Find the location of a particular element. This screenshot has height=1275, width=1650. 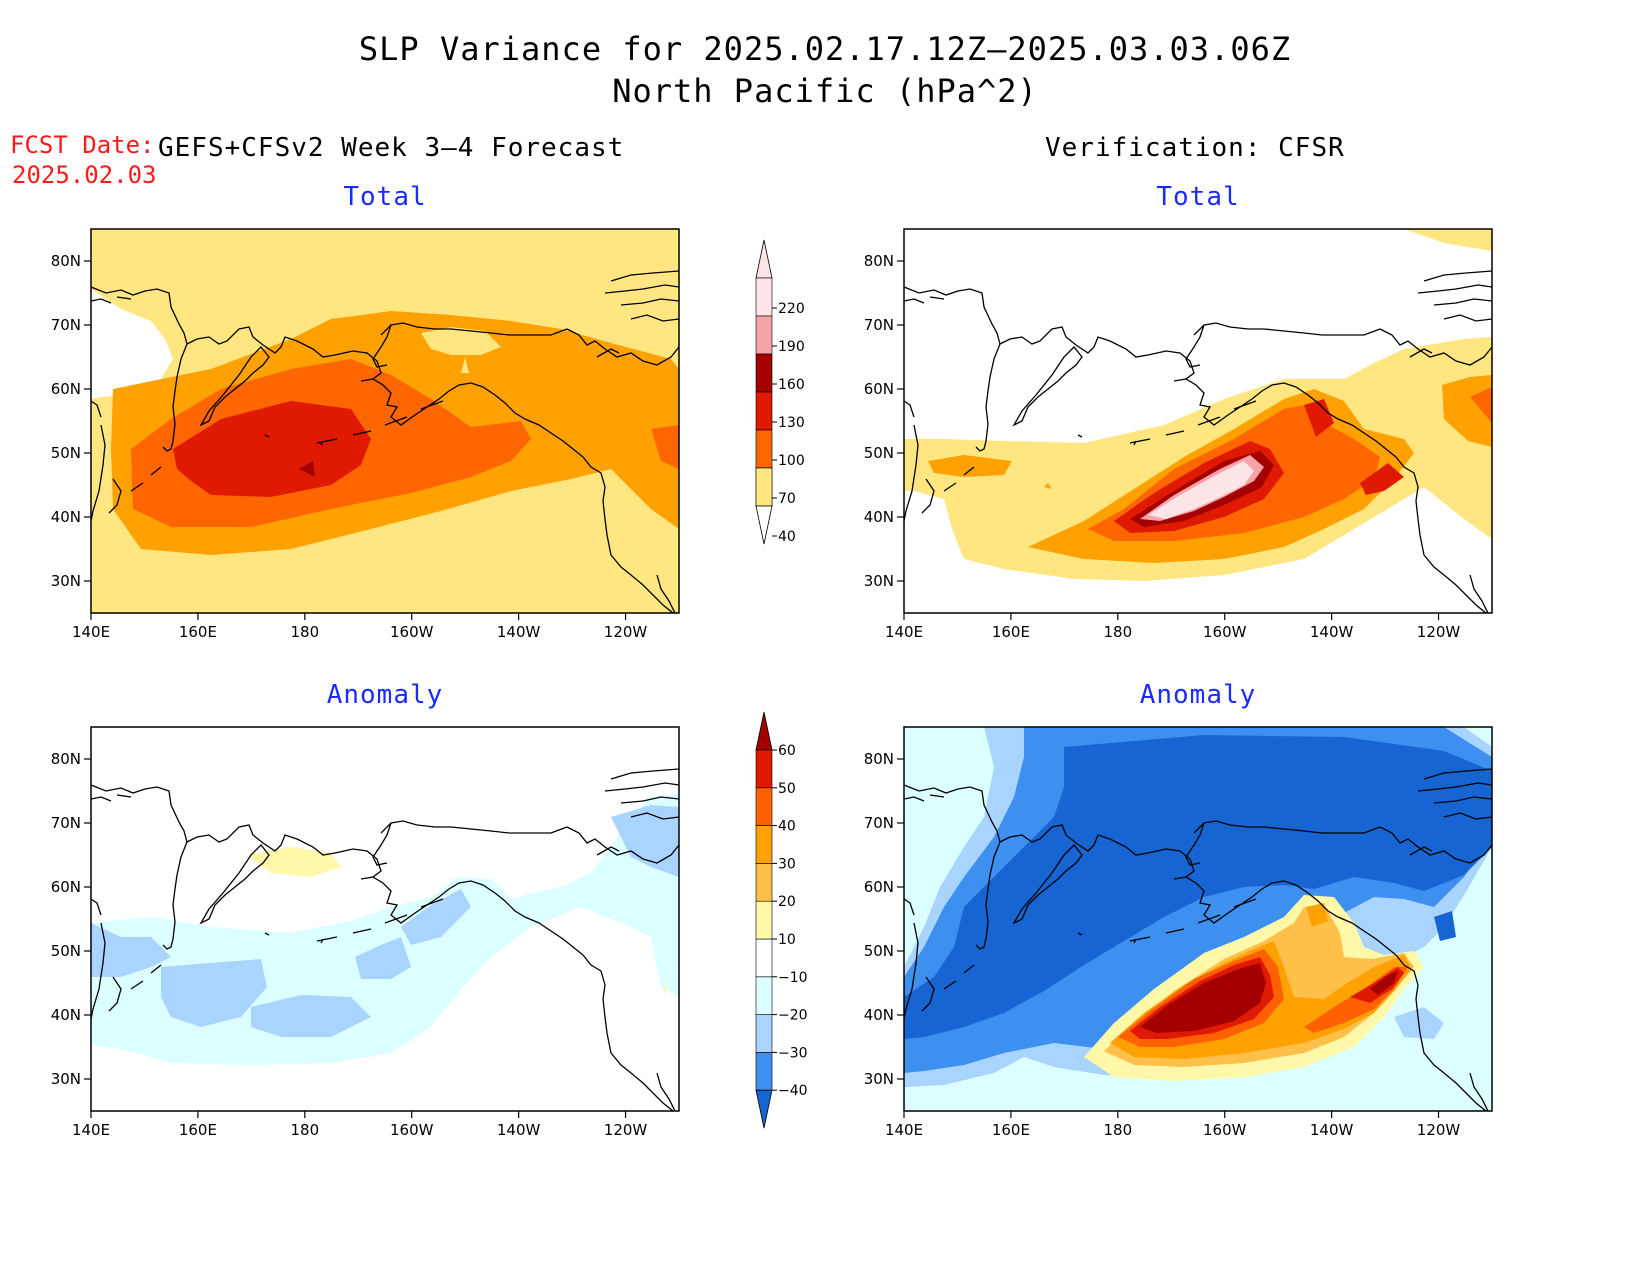

colorbar-total-label: 190 is located at coordinates (791, 347).